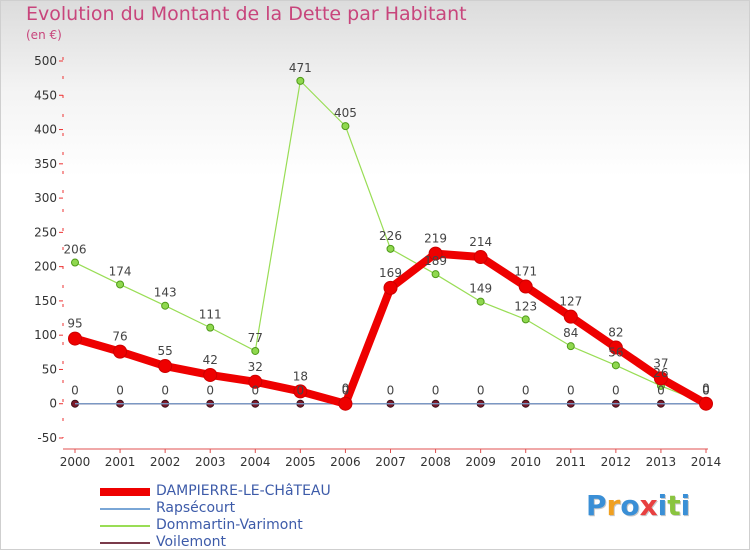 This screenshot has height=552, width=750. I want to click on y-tick-label: 450, so click(45, 95).